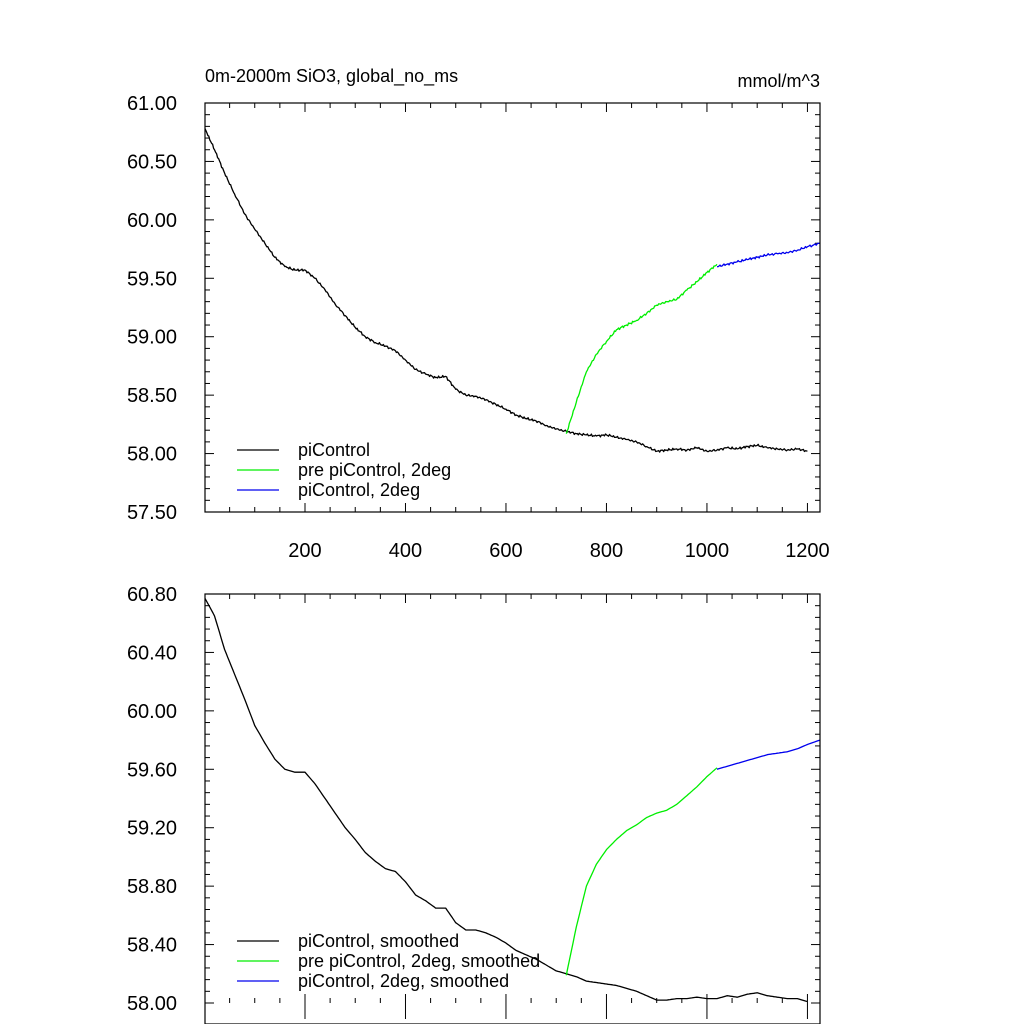 The height and width of the screenshot is (1024, 1024). What do you see at coordinates (419, 961) in the screenshot?
I see `legend-label: pre piControl, 2deg, smoothed` at bounding box center [419, 961].